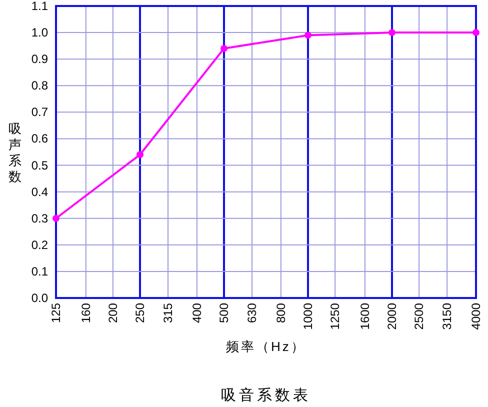  What do you see at coordinates (335, 316) in the screenshot?
I see `x-tick-label: 1250` at bounding box center [335, 316].